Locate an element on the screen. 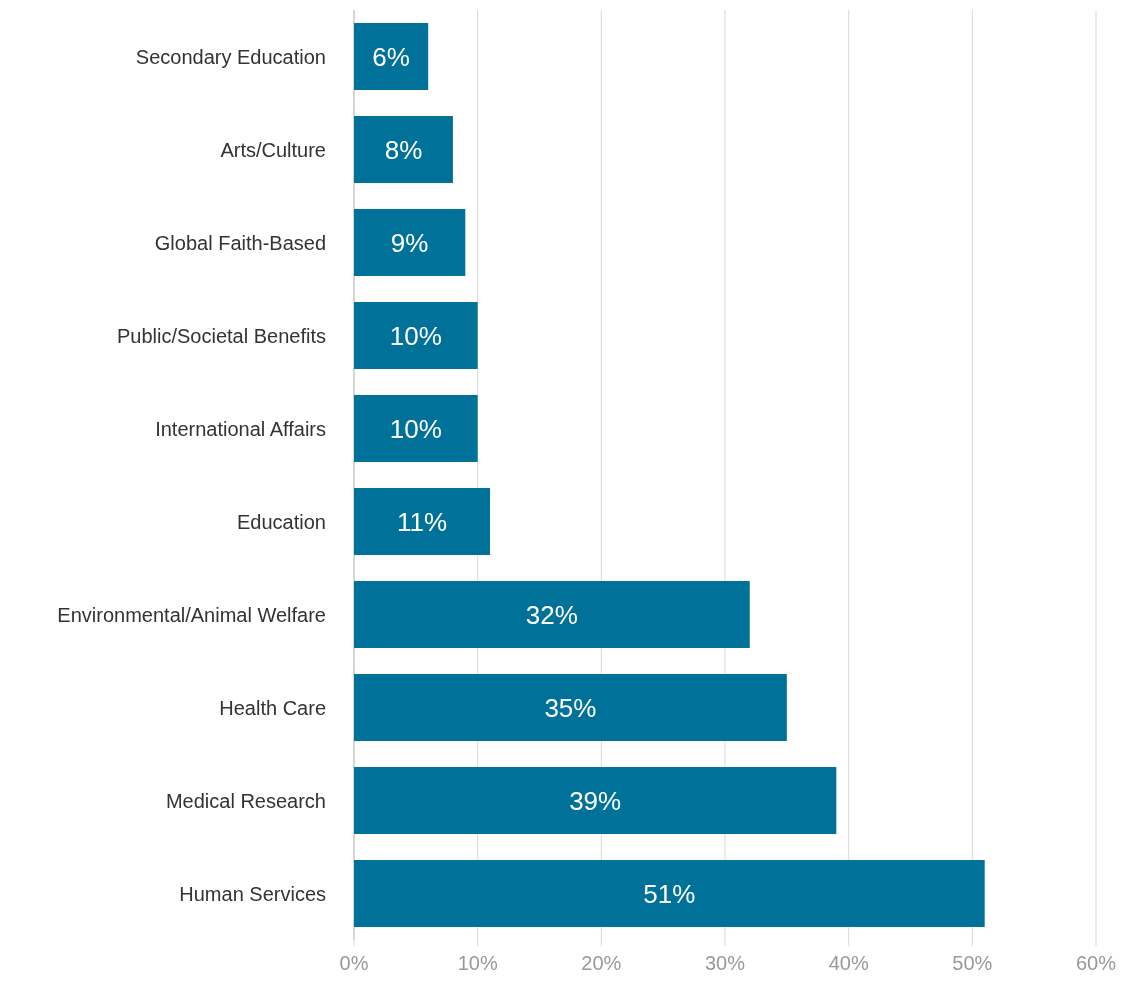  x-tick-label: 40% is located at coordinates (848, 963).